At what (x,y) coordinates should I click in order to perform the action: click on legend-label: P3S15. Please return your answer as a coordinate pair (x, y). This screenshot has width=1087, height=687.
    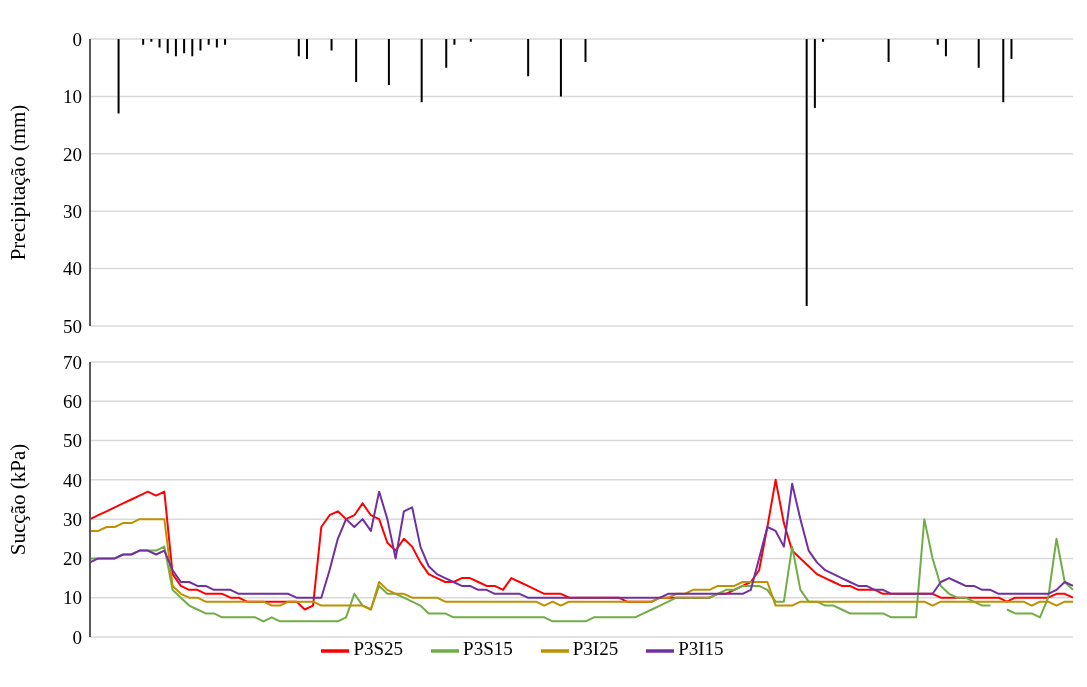
    Looking at the image, I should click on (488, 649).